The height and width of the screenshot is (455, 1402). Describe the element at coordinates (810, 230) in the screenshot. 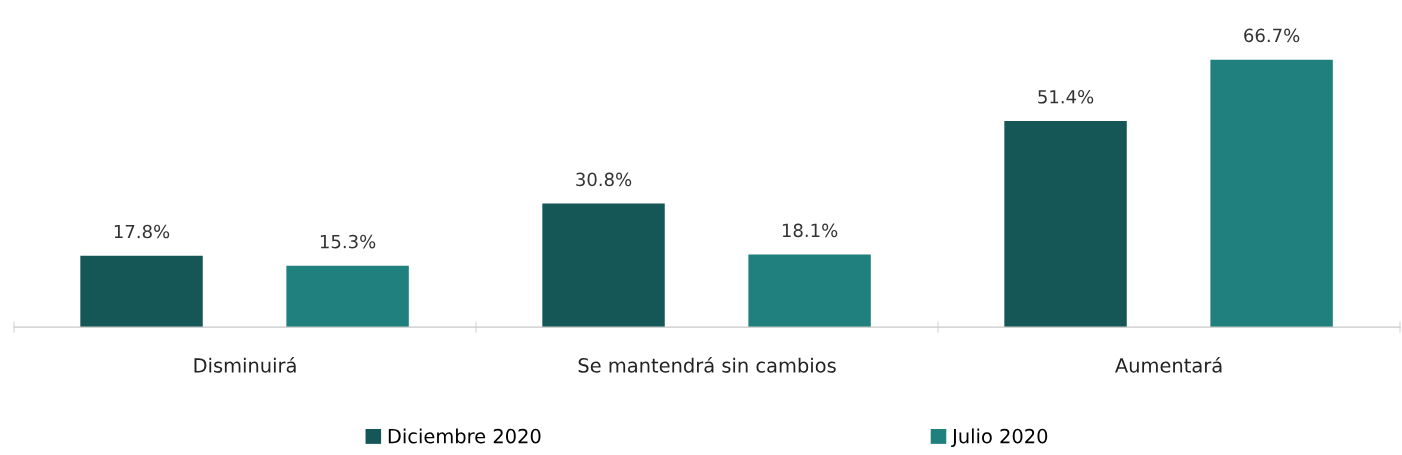

I see `data-label: 18.1%` at that location.